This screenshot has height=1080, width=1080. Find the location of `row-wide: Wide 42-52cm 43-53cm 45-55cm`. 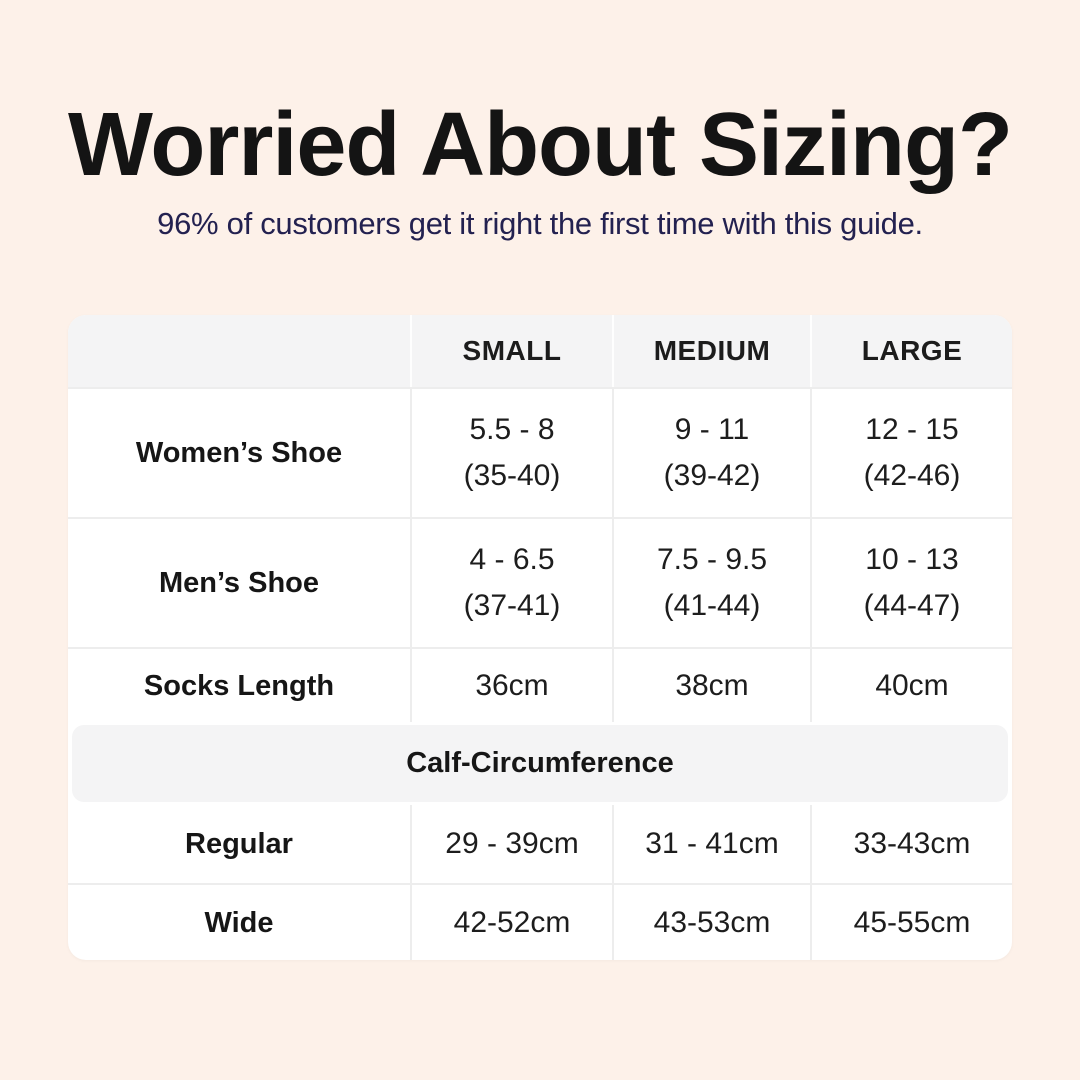

row-wide: Wide 42-52cm 43-53cm 45-55cm is located at coordinates (540, 921).